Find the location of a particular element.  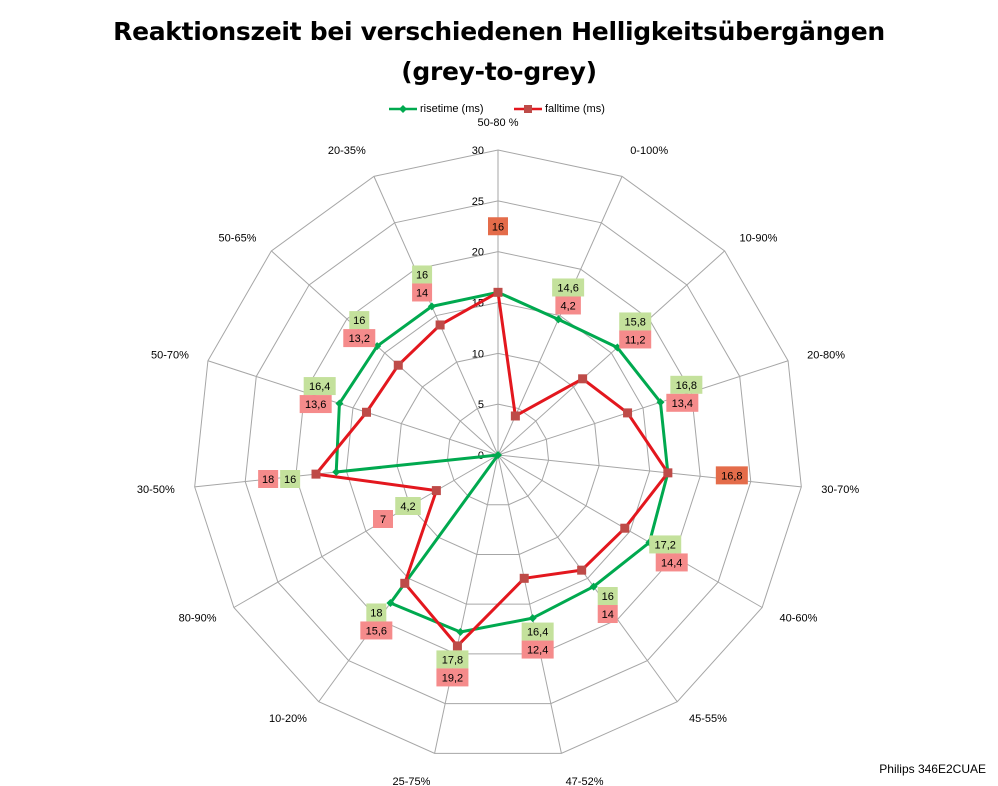

data-label-falltime-text: 13,6 is located at coordinates (315, 405).